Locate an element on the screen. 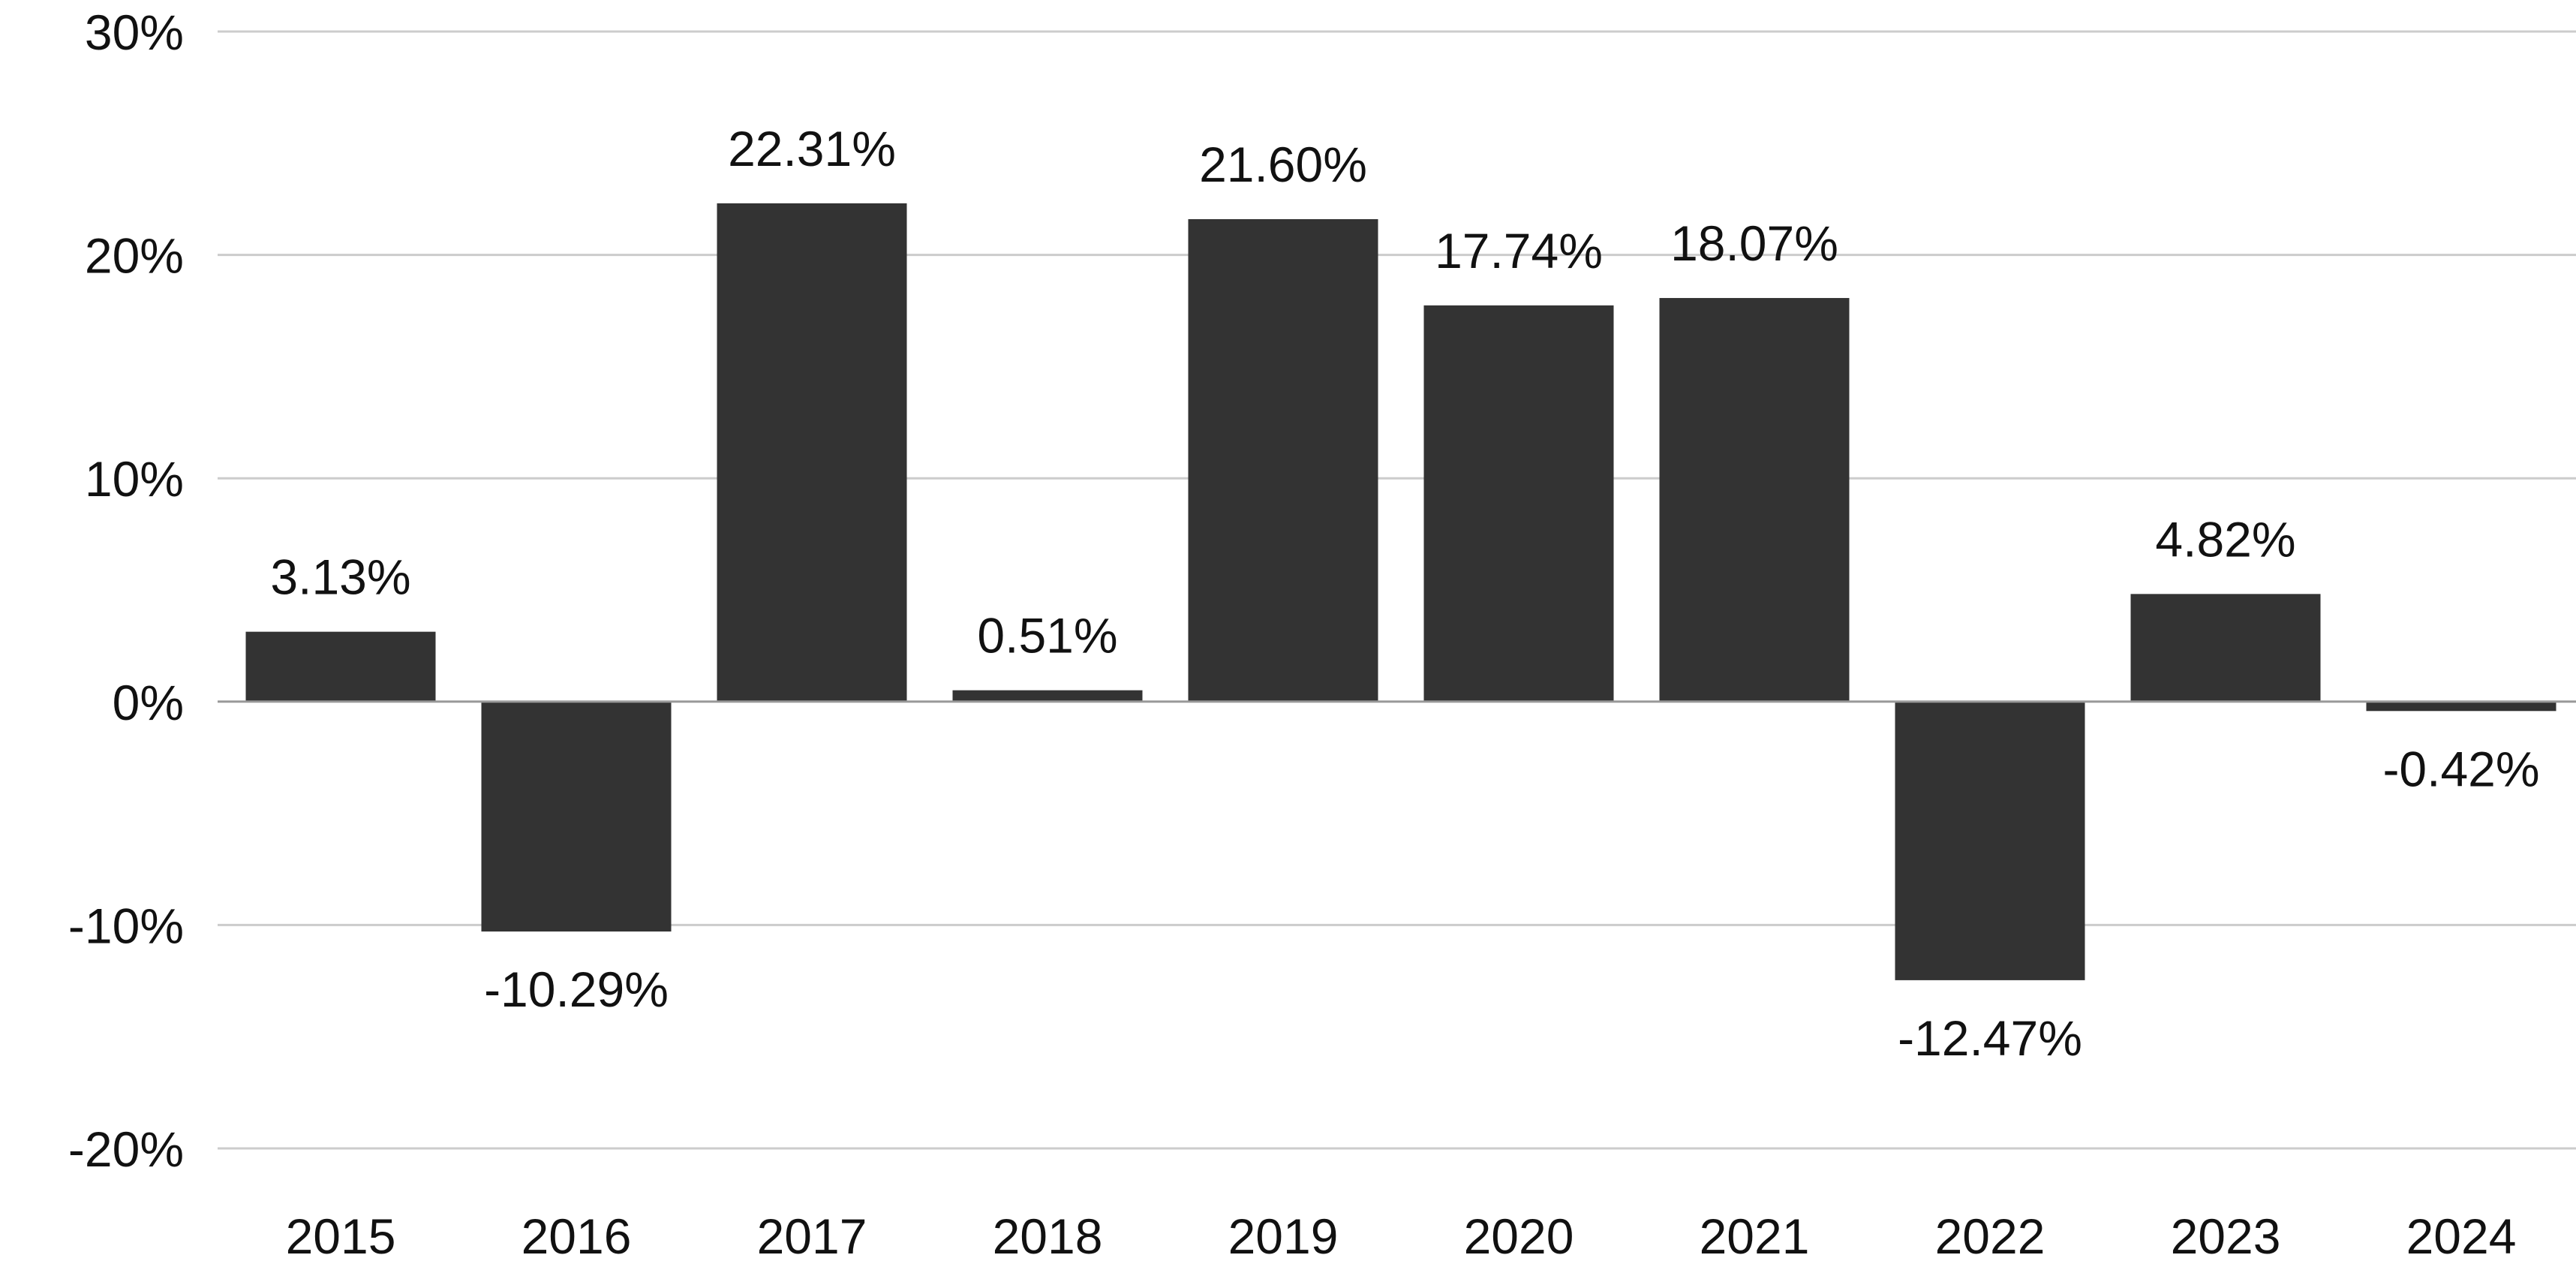 The height and width of the screenshot is (1270, 2576). value-label-2015: 3.13% is located at coordinates (340, 577).